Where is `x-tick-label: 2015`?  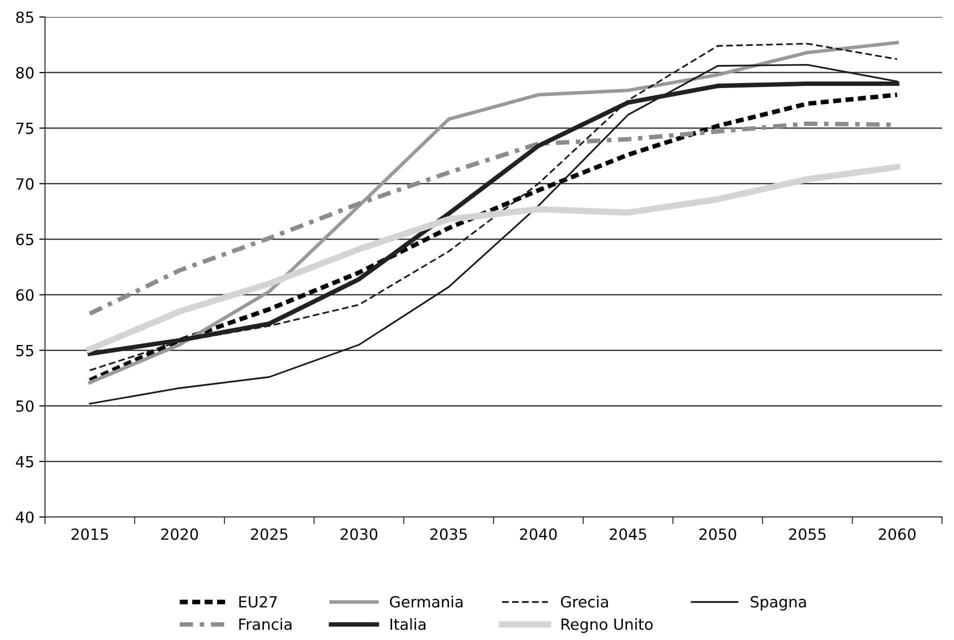 x-tick-label: 2015 is located at coordinates (90, 534).